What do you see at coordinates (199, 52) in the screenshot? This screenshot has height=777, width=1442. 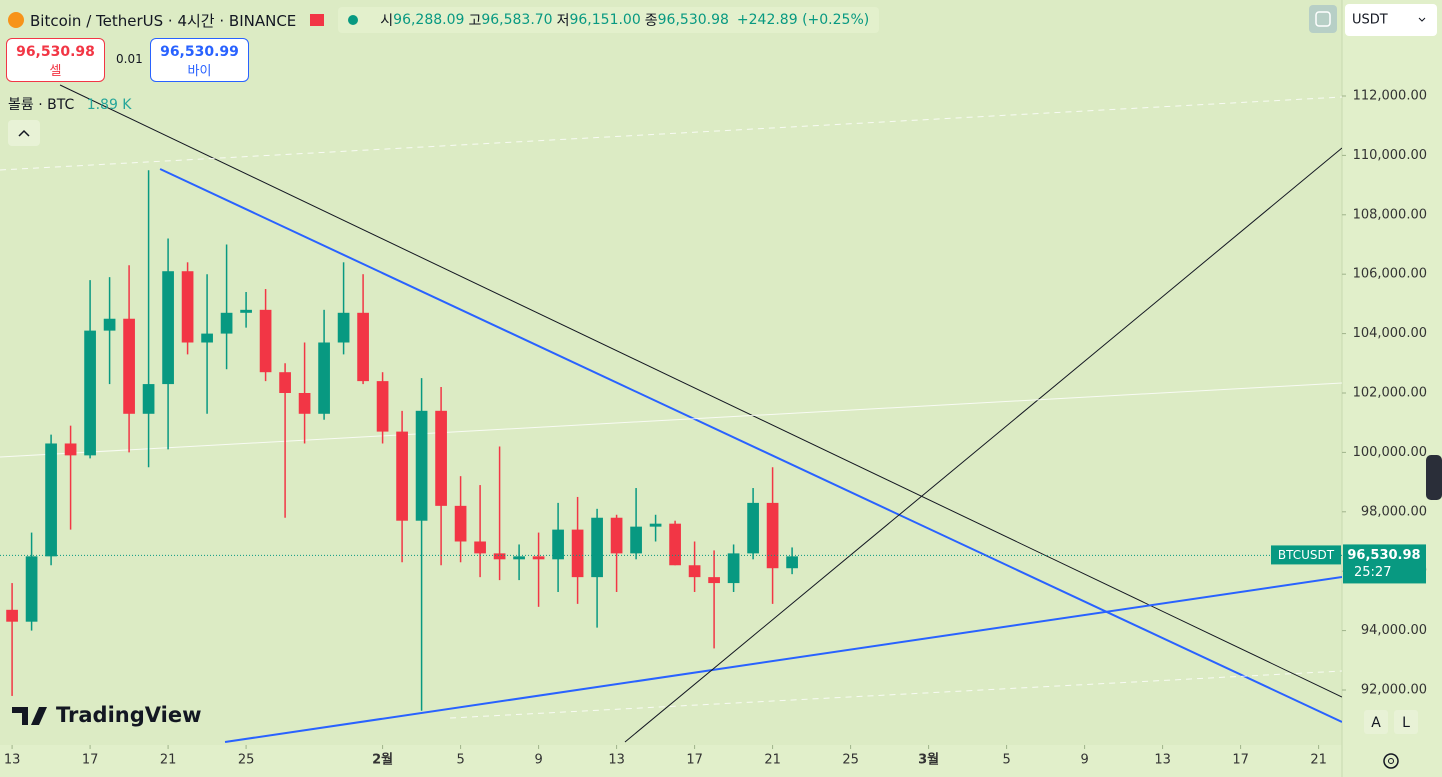 I see `buy-price: 96,530.99` at bounding box center [199, 52].